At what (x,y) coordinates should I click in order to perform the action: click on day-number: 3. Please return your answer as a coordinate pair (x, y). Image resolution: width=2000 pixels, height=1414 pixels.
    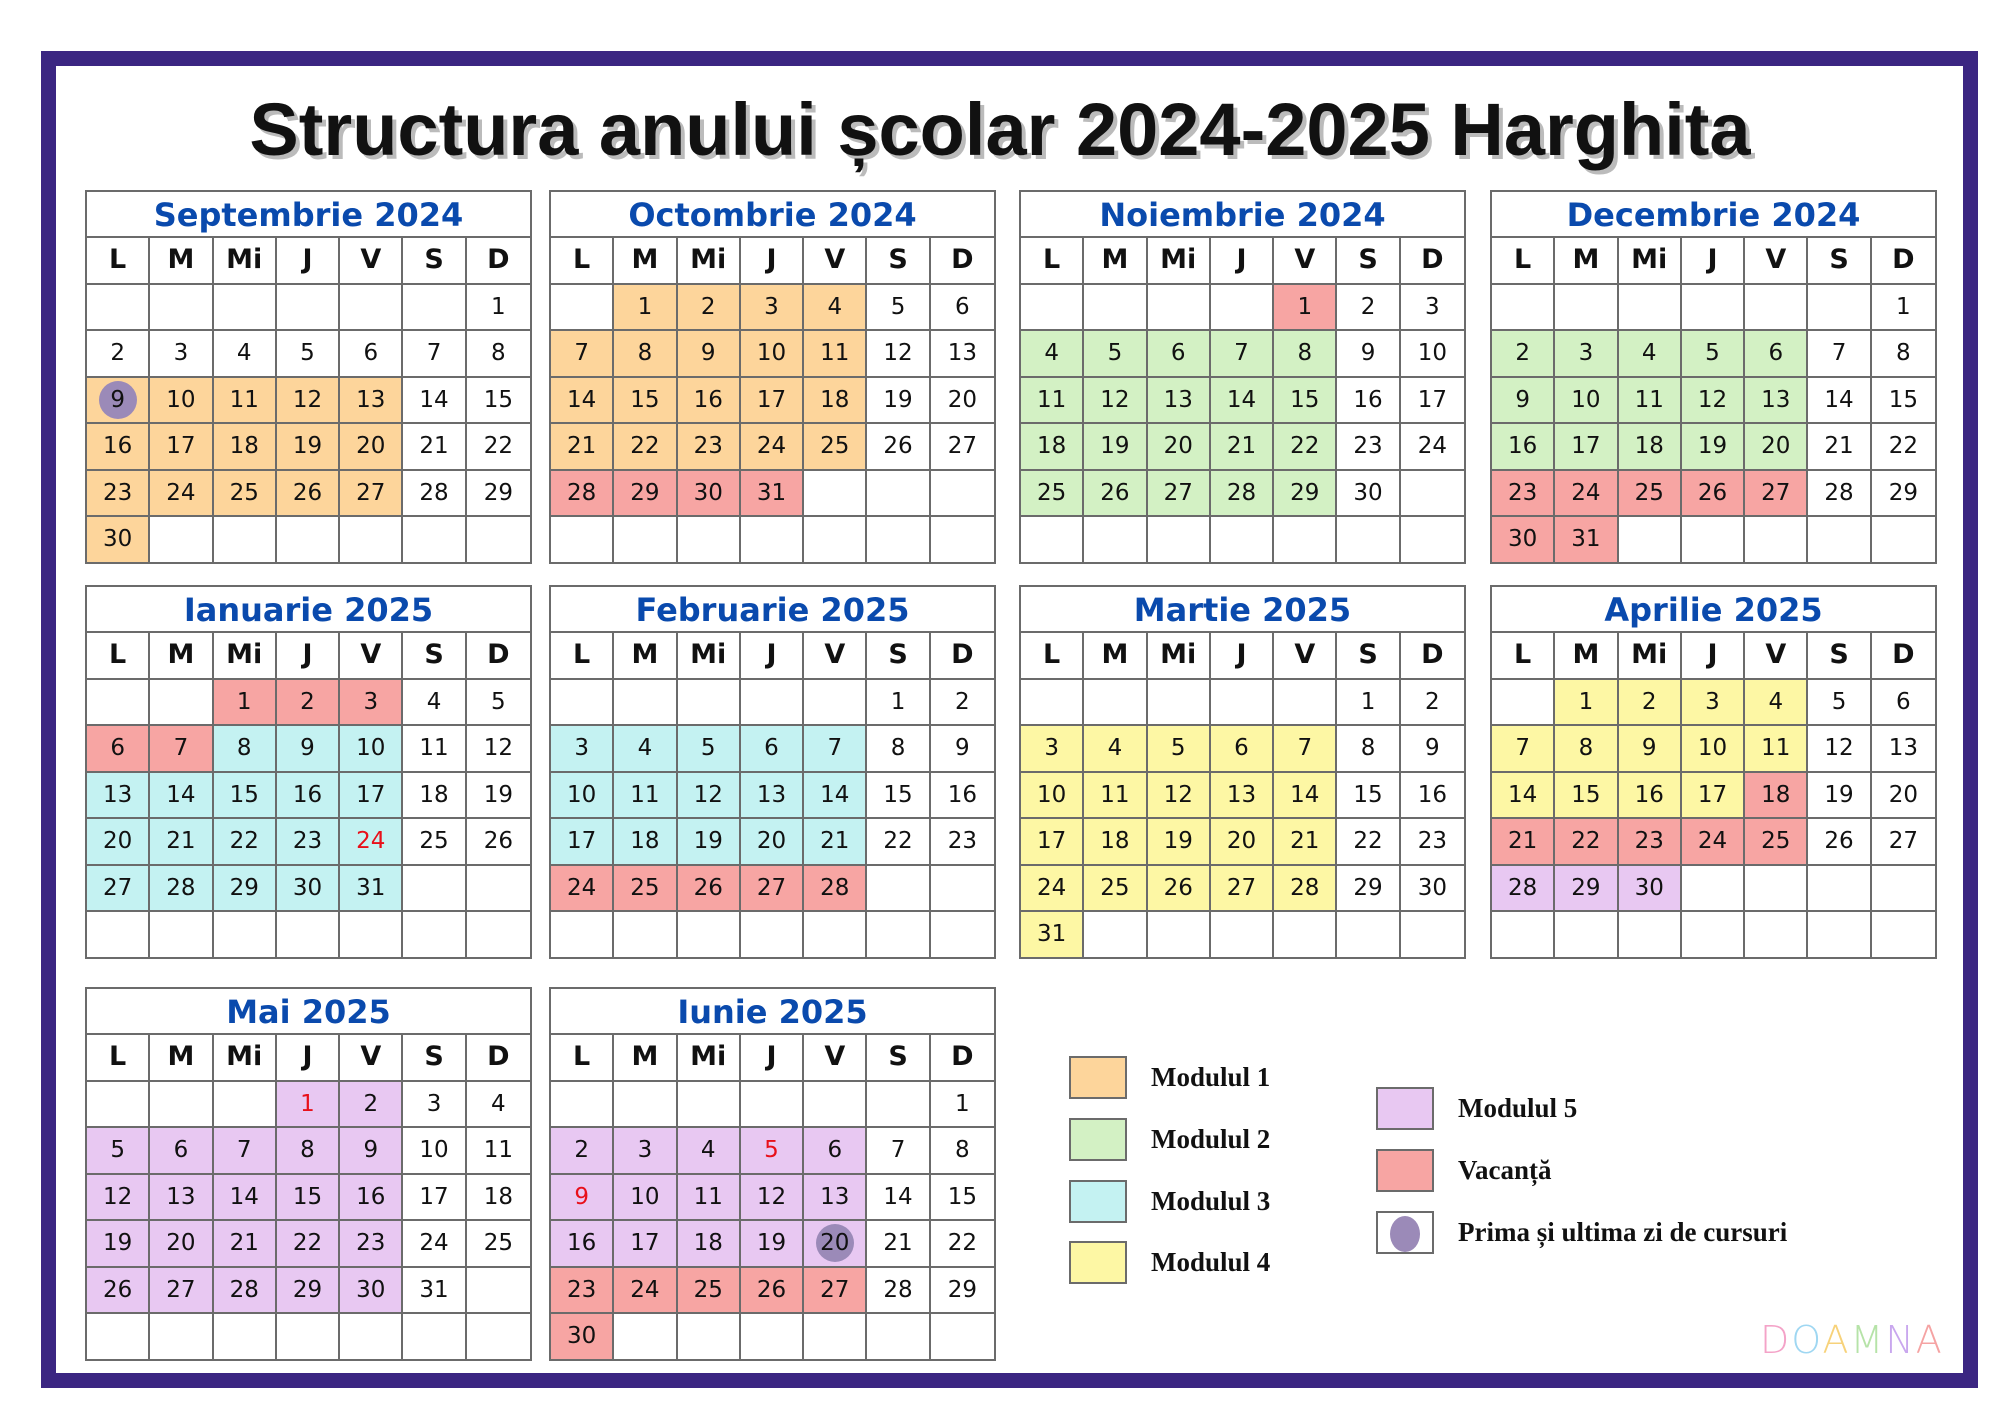
    Looking at the image, I should click on (434, 1103).